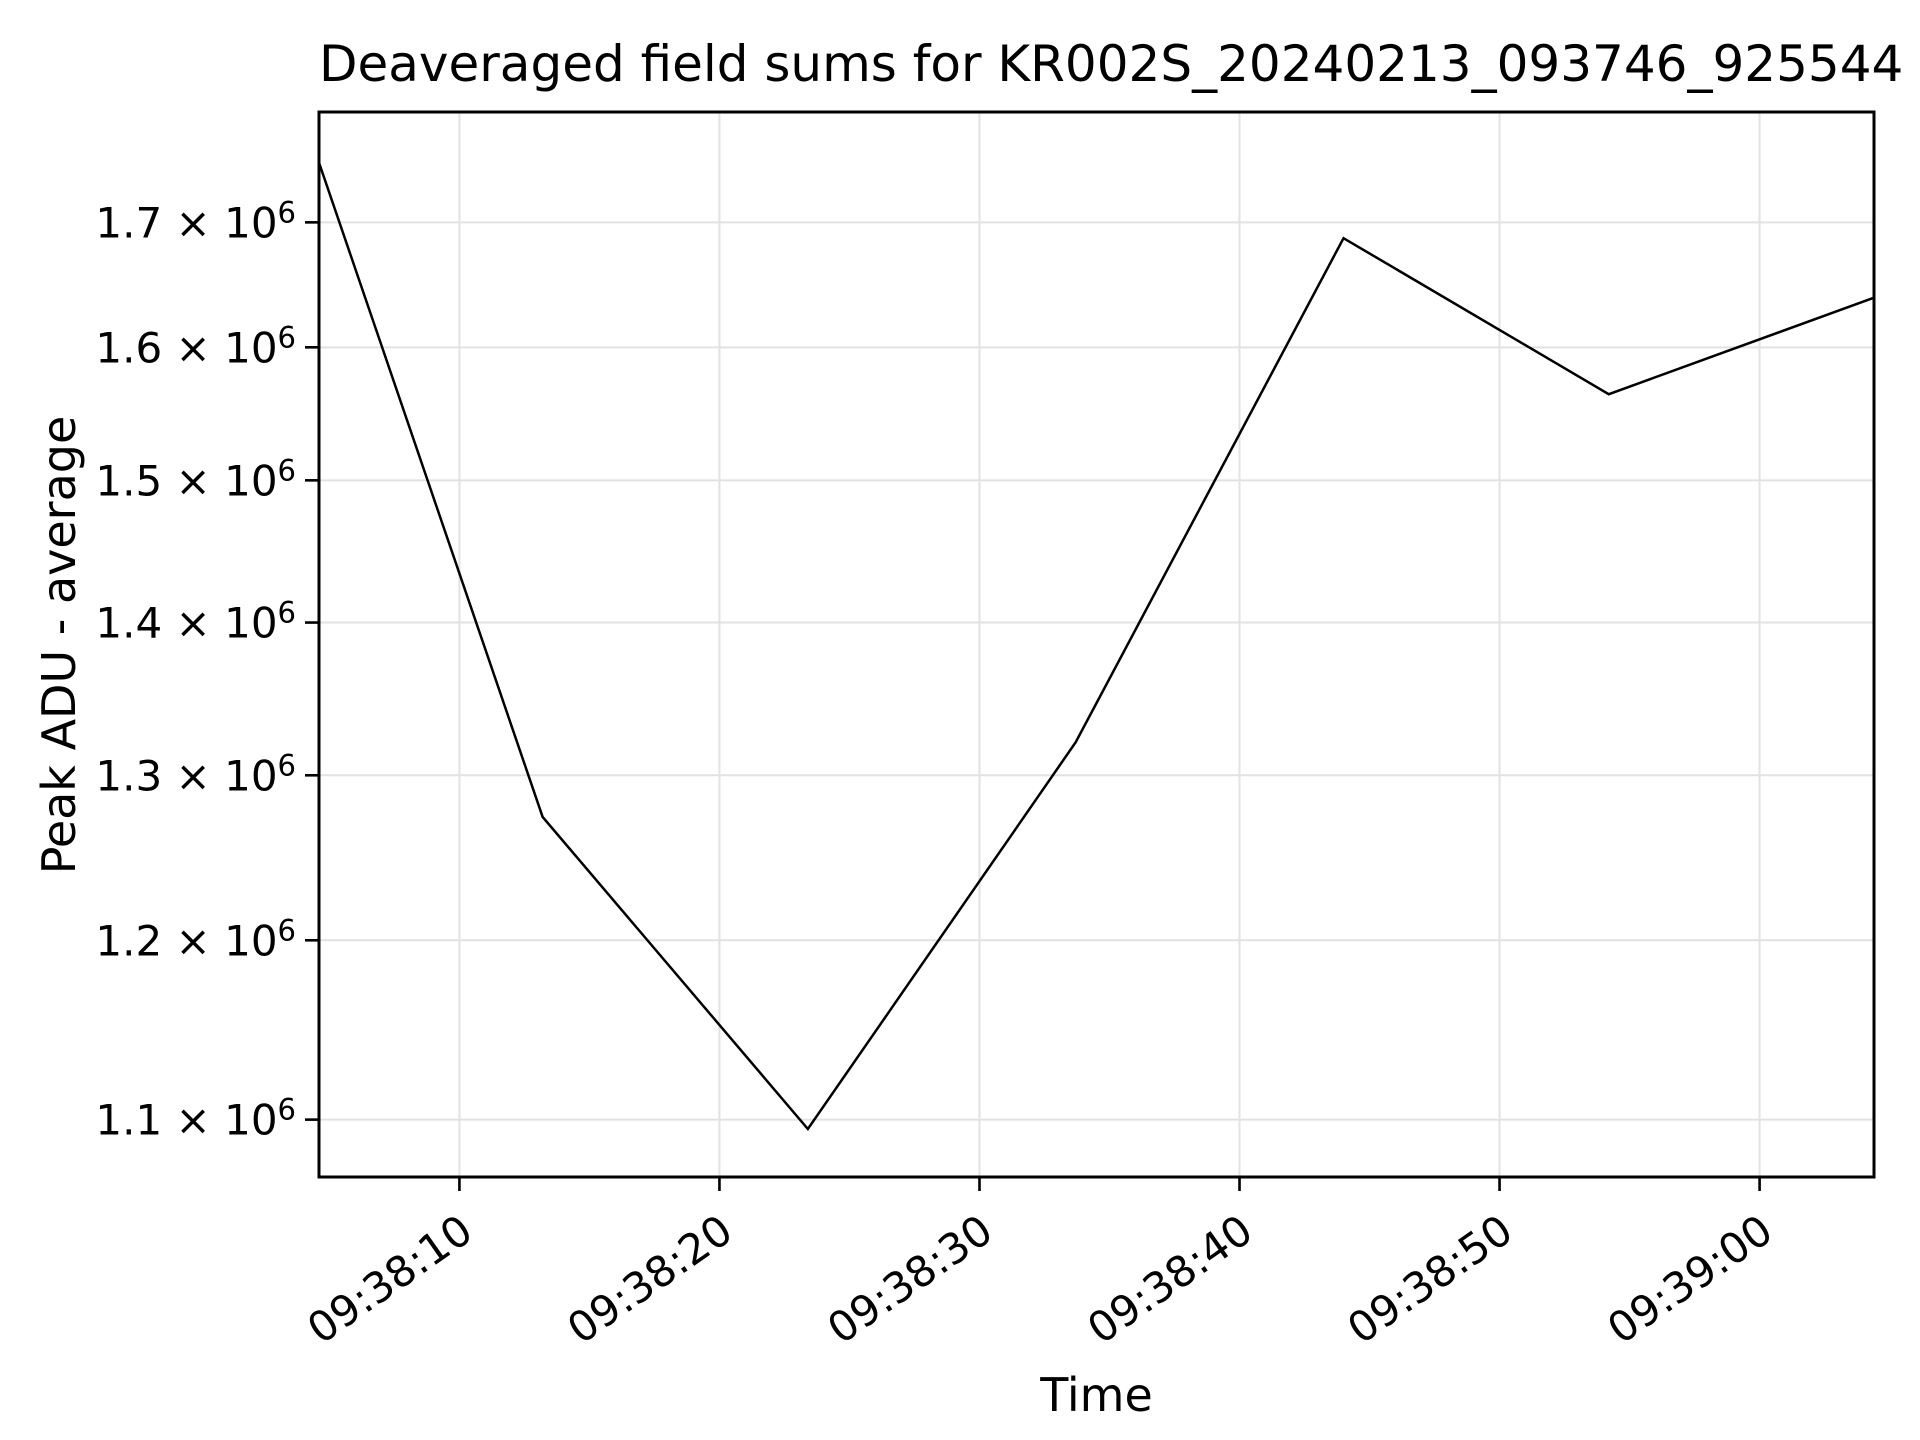 Image resolution: width=1920 pixels, height=1440 pixels. What do you see at coordinates (390, 1279) in the screenshot?
I see `x-tick-label: 09:38:10` at bounding box center [390, 1279].